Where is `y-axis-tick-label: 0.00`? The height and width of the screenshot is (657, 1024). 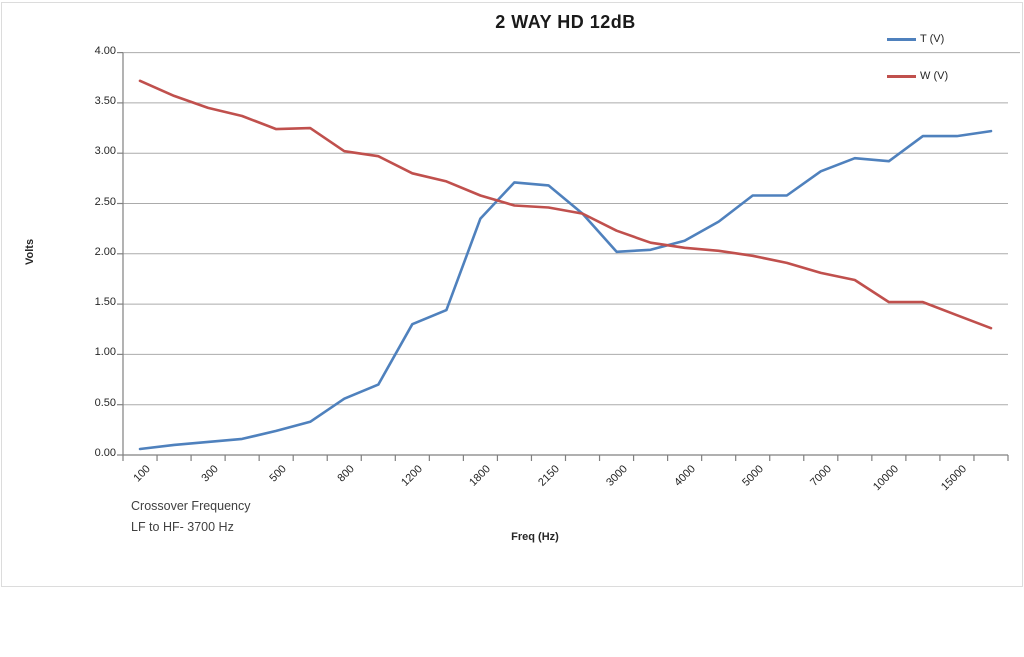 y-axis-tick-label: 0.00 is located at coordinates (105, 453).